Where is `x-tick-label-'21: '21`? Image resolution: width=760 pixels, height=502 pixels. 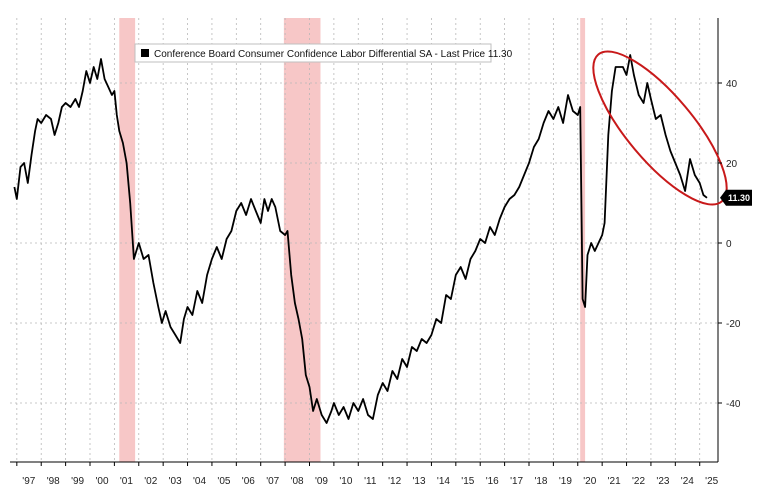 x-tick-label-'21: '21 is located at coordinates (614, 481).